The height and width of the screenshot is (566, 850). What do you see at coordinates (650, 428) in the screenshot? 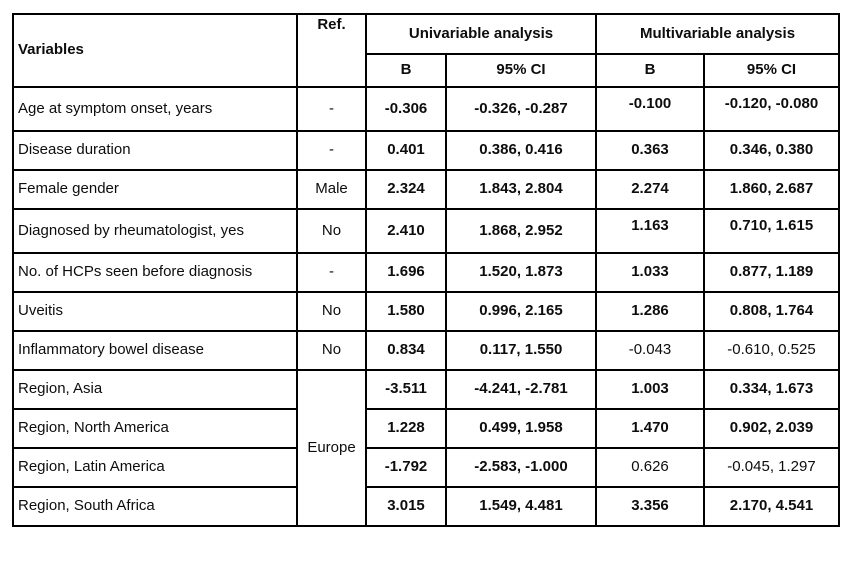
I see `multi-b-cell: 1.470` at bounding box center [650, 428].